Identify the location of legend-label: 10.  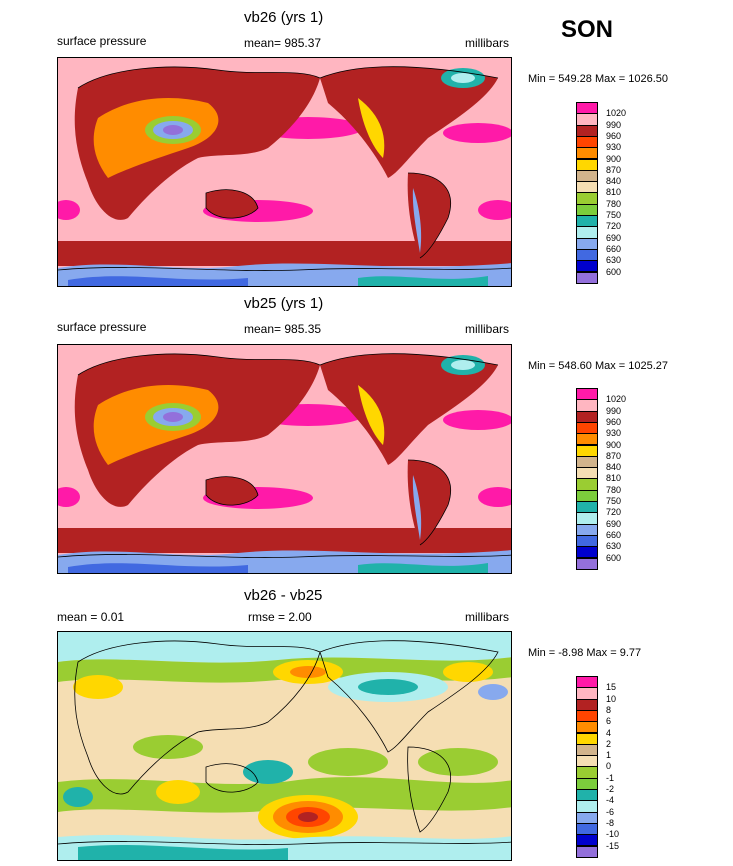
(611, 698).